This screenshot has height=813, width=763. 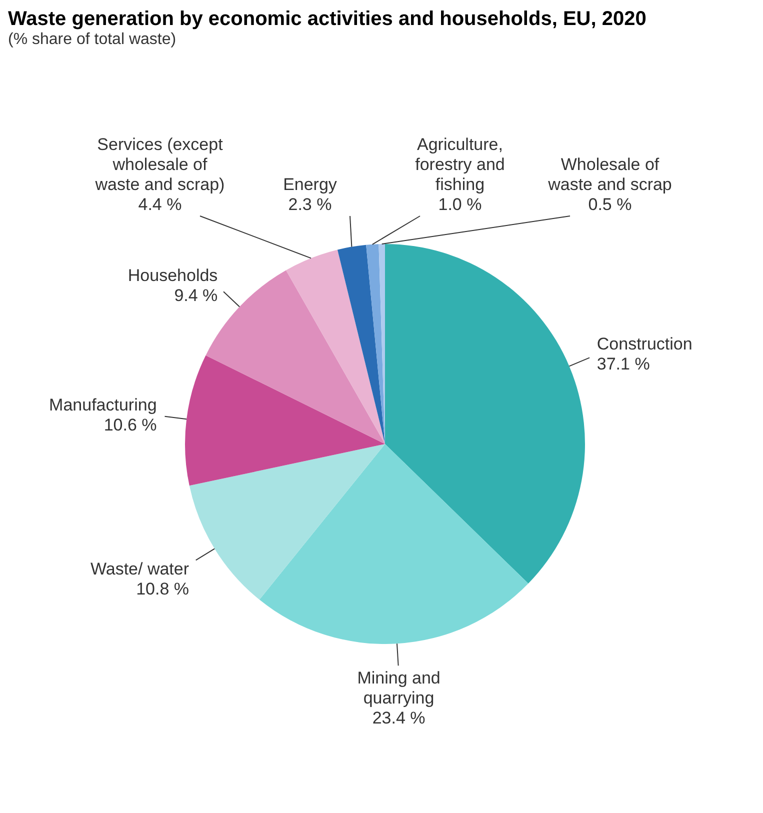 What do you see at coordinates (159, 164) in the screenshot?
I see `slice-label: Services (except wholesale of waste and scrap)` at bounding box center [159, 164].